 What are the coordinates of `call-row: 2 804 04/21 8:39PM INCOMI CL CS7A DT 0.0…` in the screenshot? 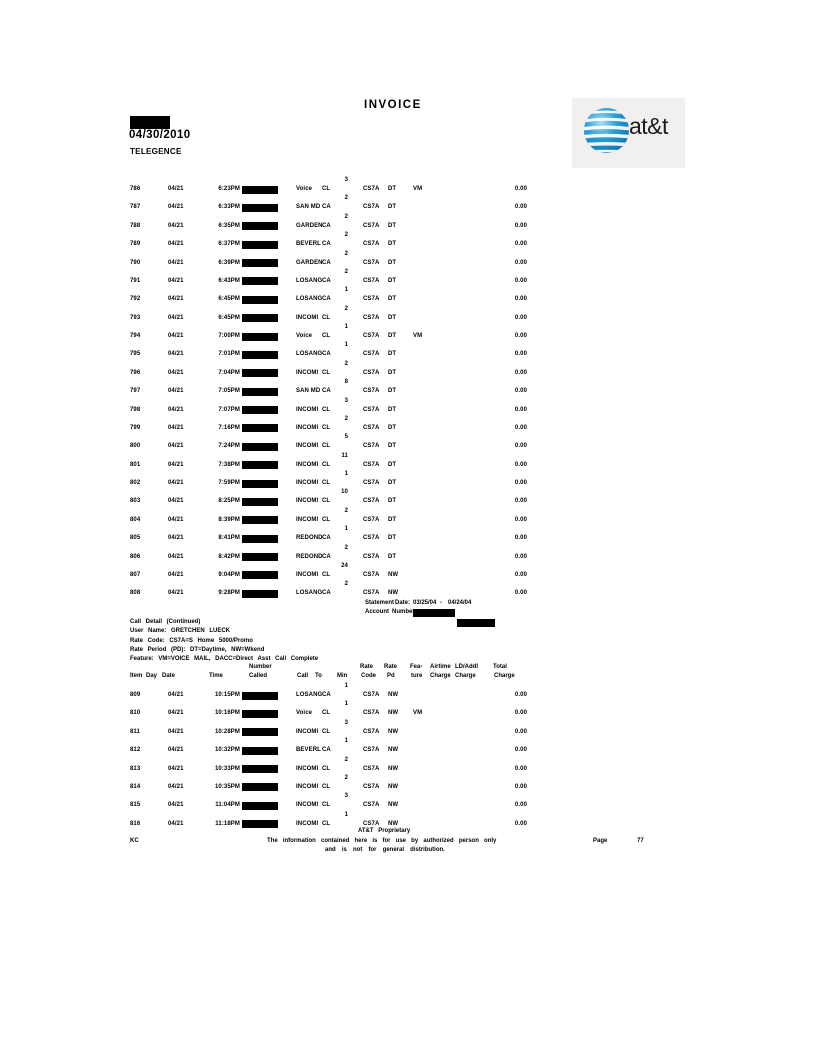 It's located at (408, 516).